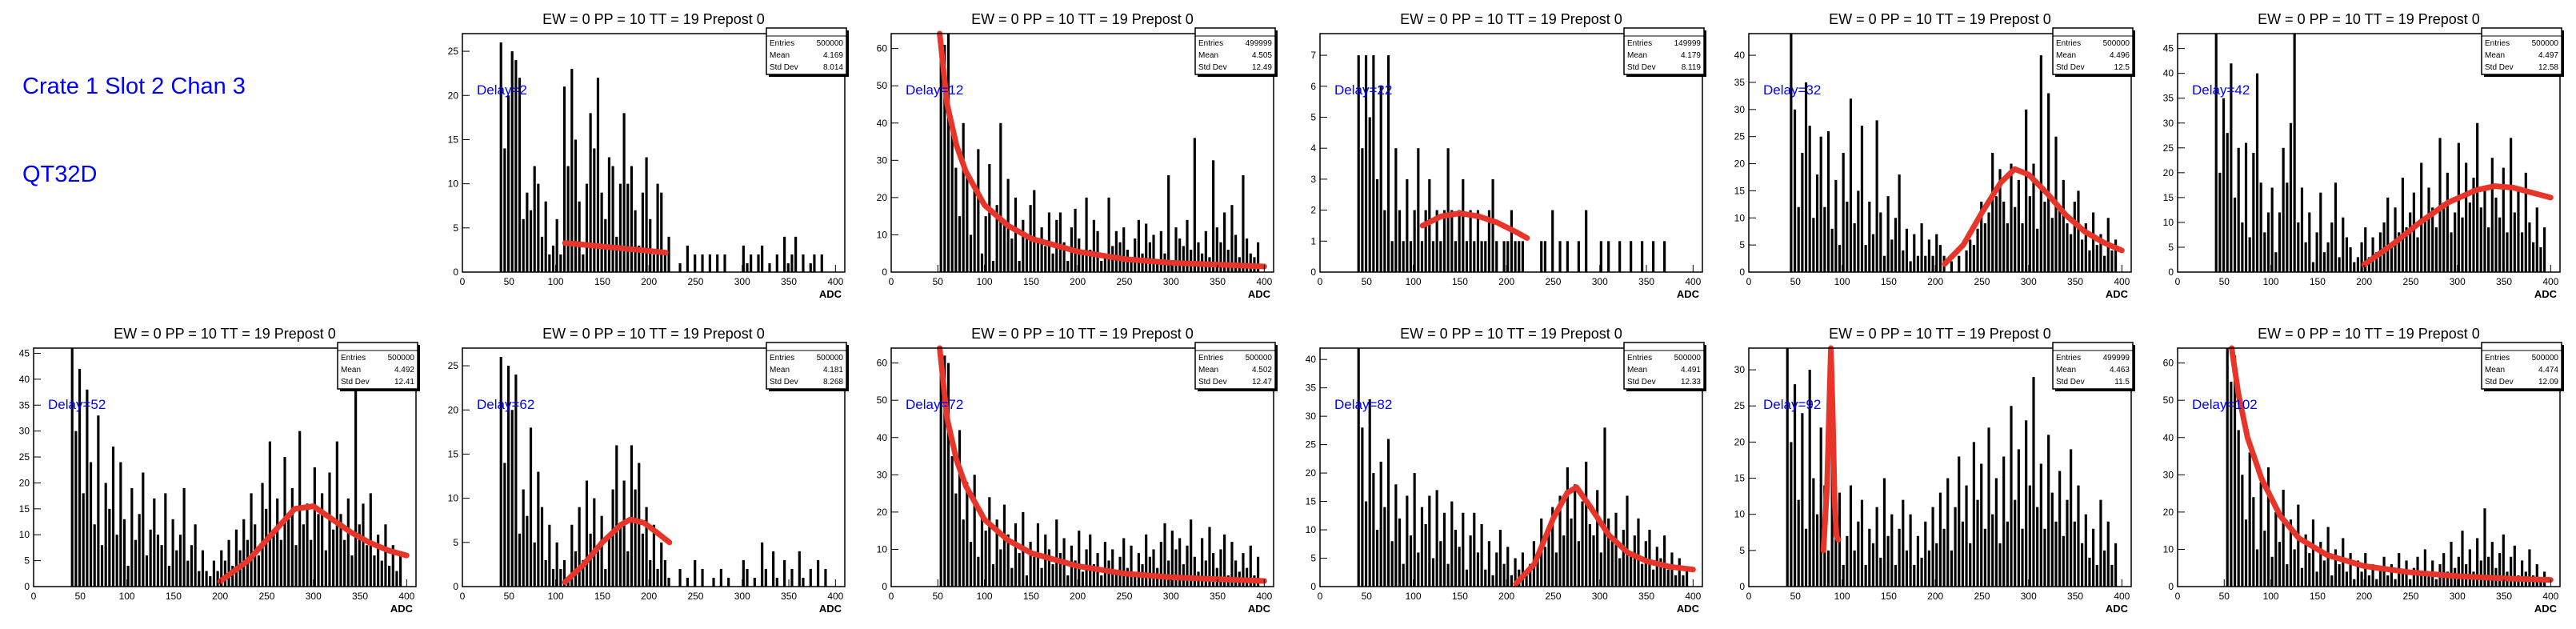  I want to click on x-tick-label: 50, so click(1796, 281).